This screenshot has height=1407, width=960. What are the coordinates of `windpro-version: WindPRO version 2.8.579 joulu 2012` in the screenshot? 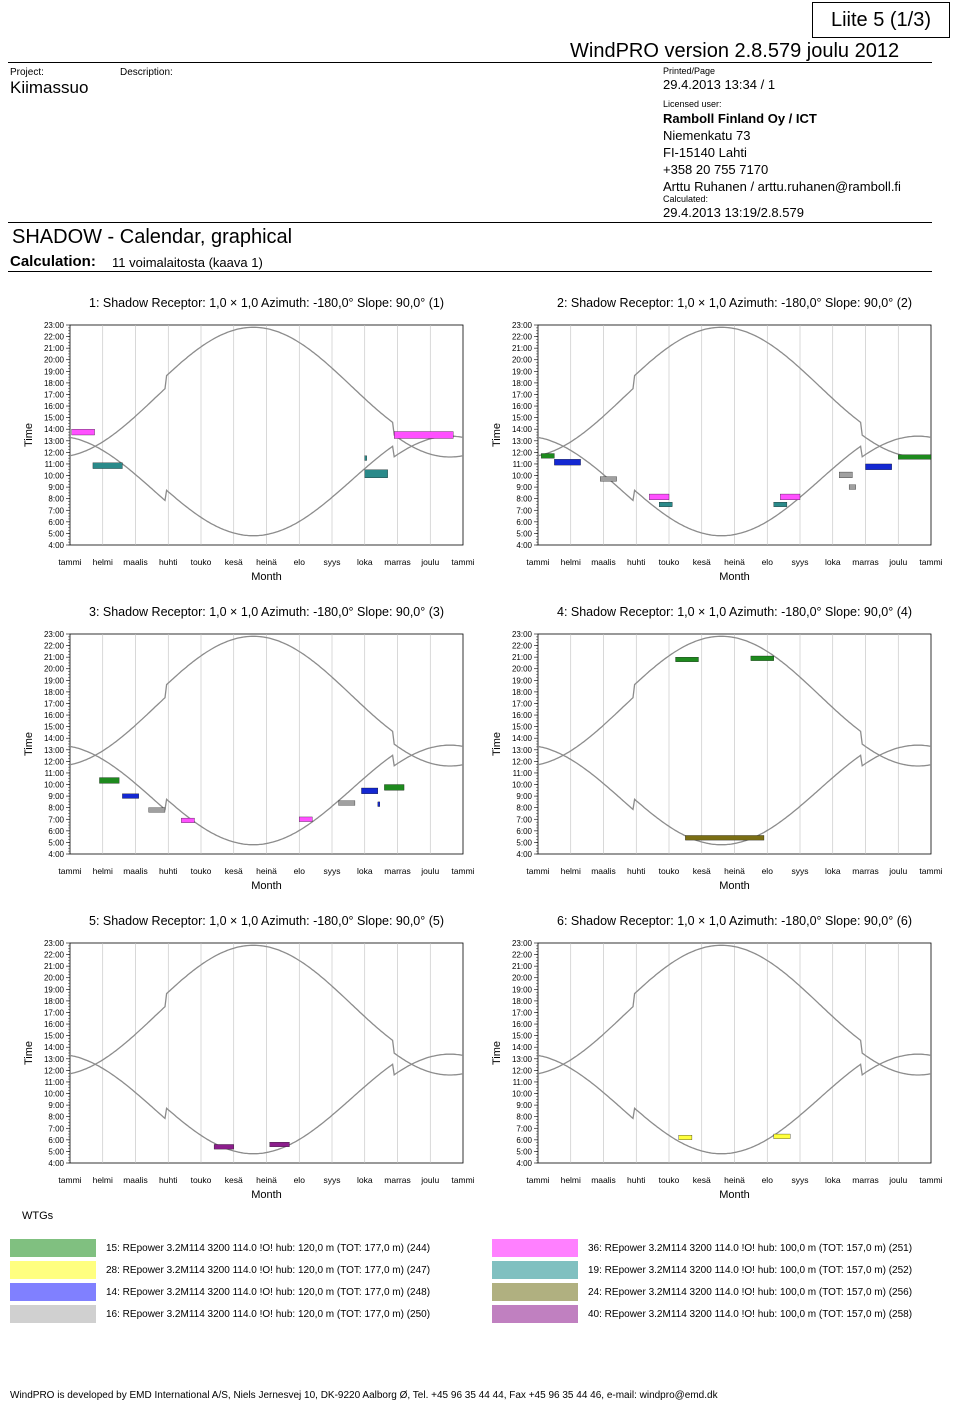 It's located at (735, 51).